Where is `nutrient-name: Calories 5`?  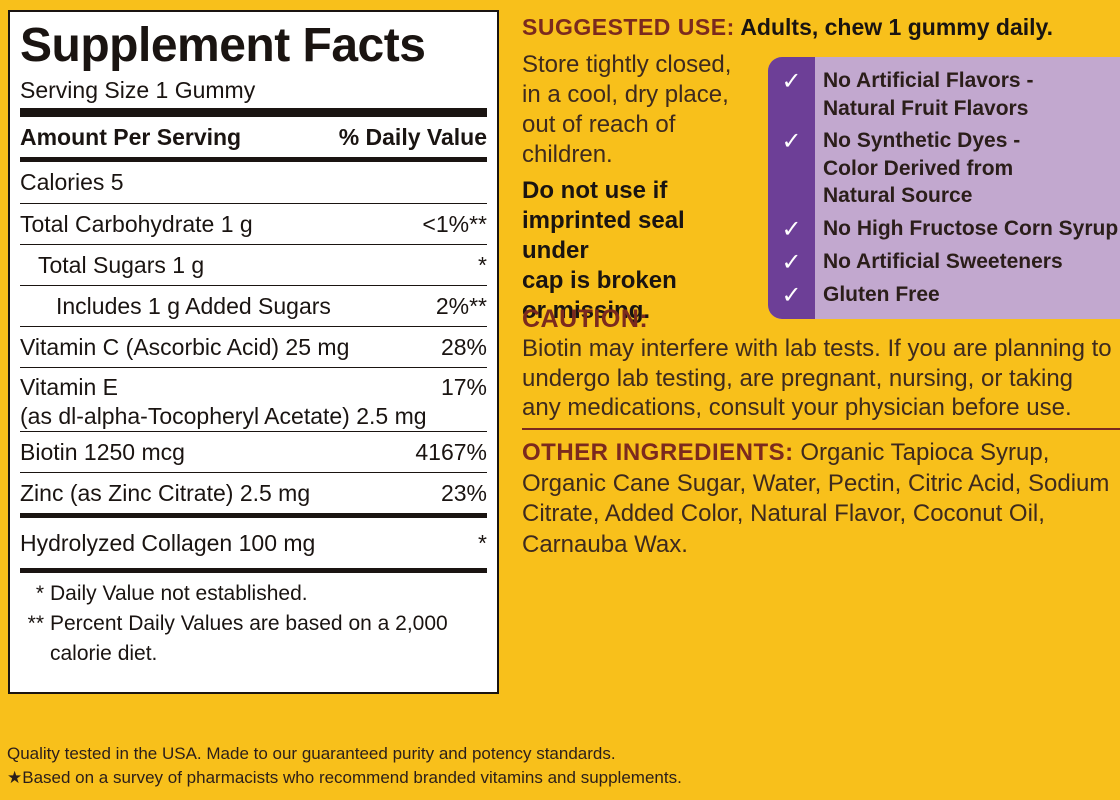 nutrient-name: Calories 5 is located at coordinates (72, 182).